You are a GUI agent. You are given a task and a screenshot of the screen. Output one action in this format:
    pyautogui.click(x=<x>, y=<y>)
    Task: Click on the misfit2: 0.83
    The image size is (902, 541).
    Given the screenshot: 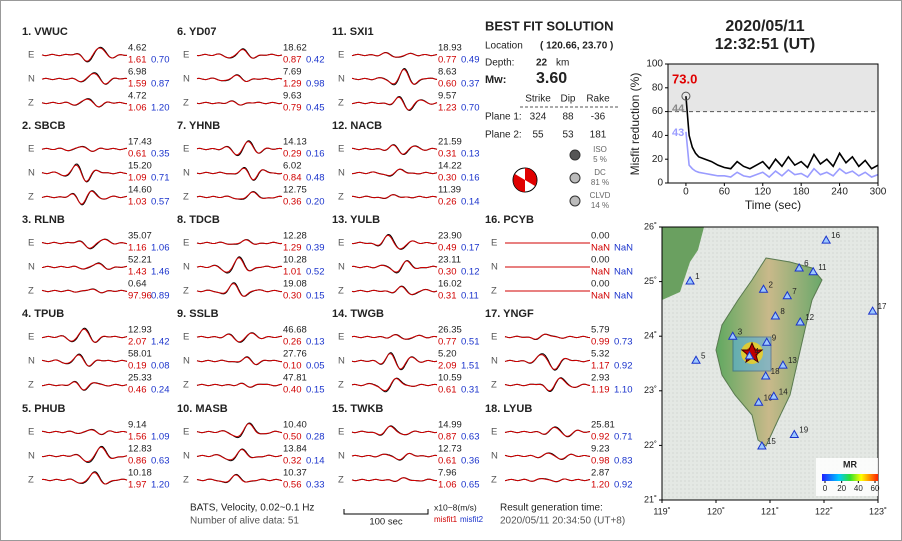 What is the action you would take?
    pyautogui.click(x=623, y=461)
    